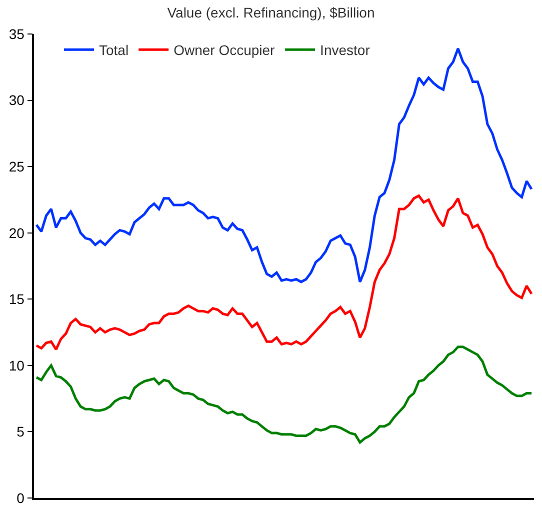 Image resolution: width=542 pixels, height=520 pixels. I want to click on y-tick-label: 15, so click(16, 299).